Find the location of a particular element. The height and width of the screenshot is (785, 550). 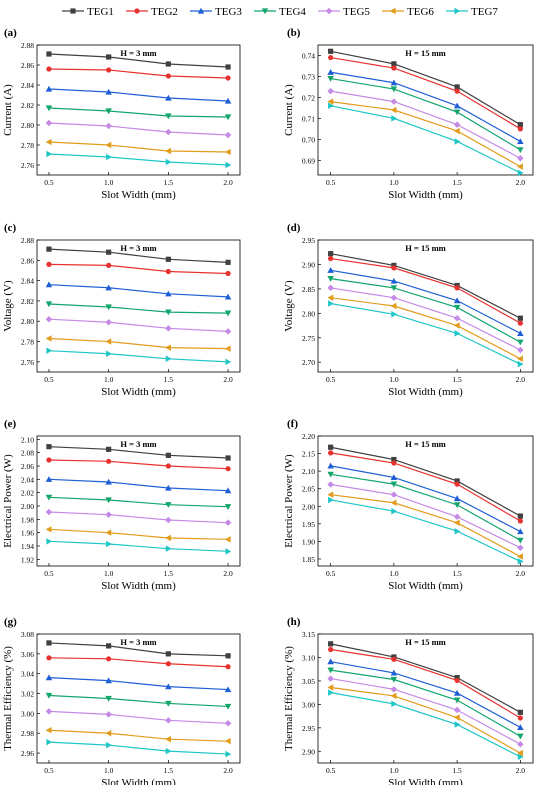

panel-title: H = 3 mm is located at coordinates (138, 248).